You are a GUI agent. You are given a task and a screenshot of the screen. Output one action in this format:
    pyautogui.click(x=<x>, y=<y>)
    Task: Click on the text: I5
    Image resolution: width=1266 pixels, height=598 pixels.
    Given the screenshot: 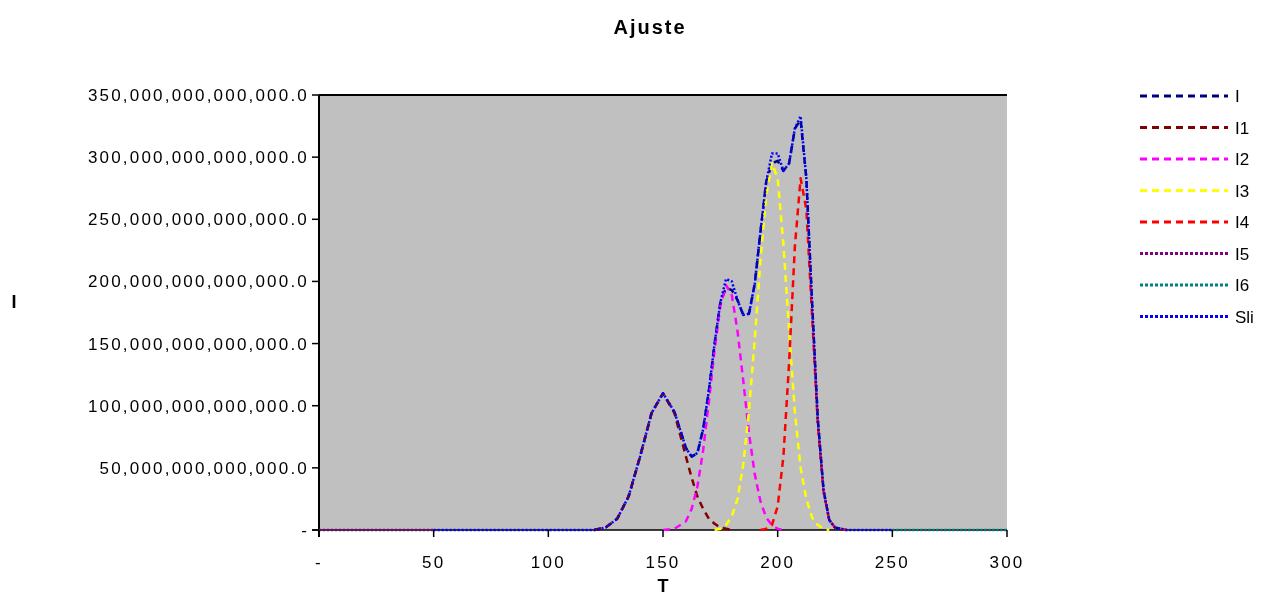 What is the action you would take?
    pyautogui.click(x=1242, y=254)
    